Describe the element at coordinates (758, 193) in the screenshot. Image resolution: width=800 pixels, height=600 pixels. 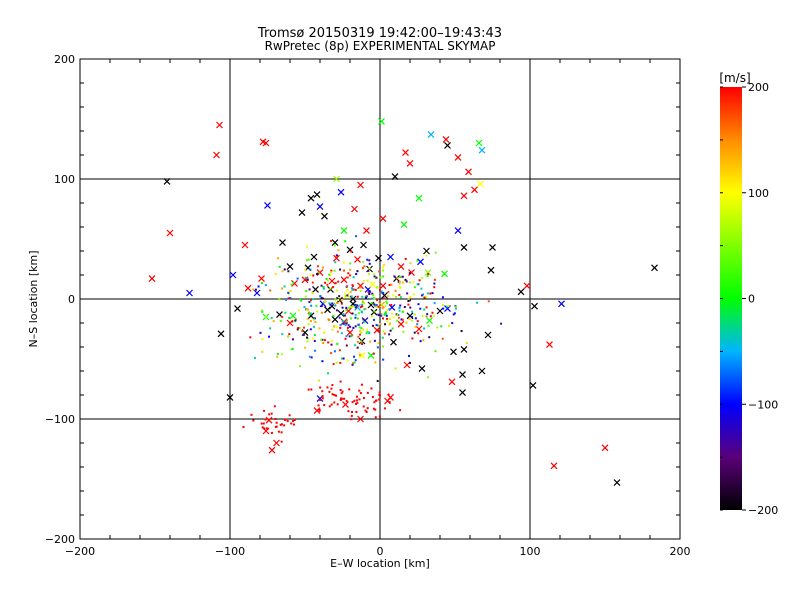
I see `colorbar-tick-label: 100` at that location.